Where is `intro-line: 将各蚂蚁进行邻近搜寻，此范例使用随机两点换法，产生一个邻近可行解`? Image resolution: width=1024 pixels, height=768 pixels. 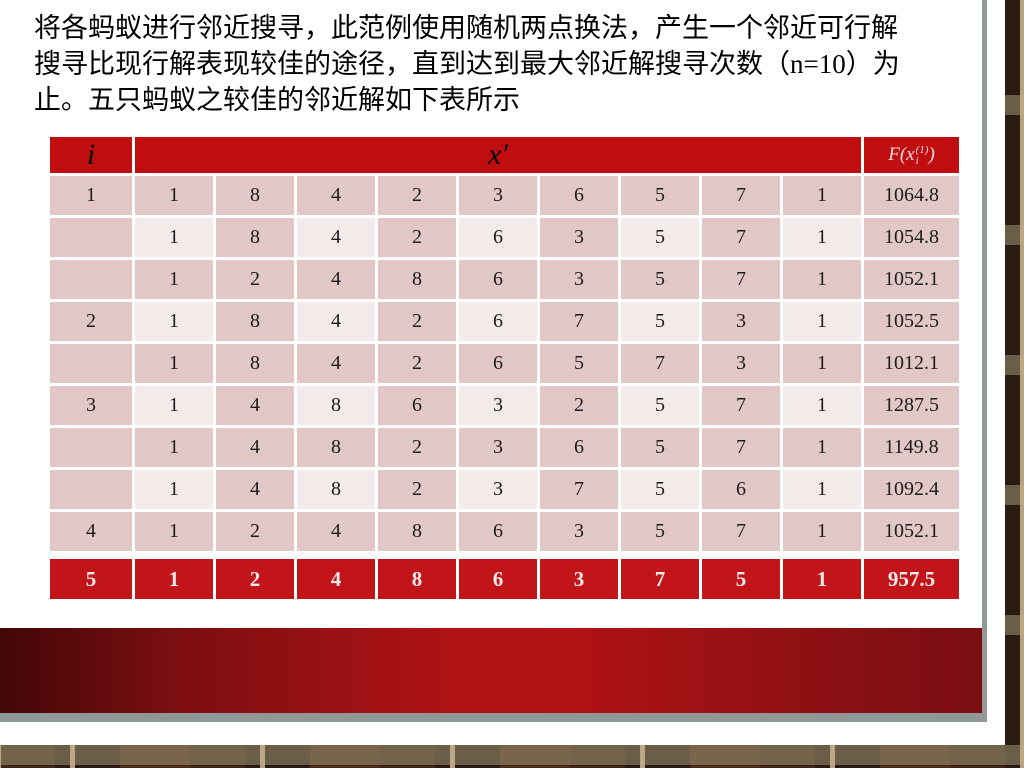
intro-line: 将各蚂蚁进行邻近搜寻，此范例使用随机两点换法，产生一个邻近可行解 is located at coordinates (466, 28).